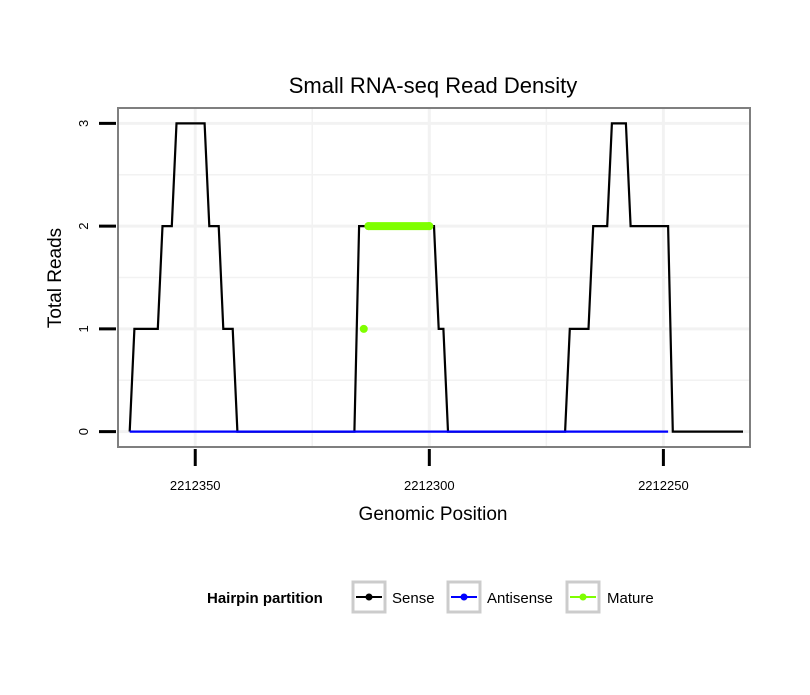  I want to click on y-tick-label: 3, so click(83, 123).